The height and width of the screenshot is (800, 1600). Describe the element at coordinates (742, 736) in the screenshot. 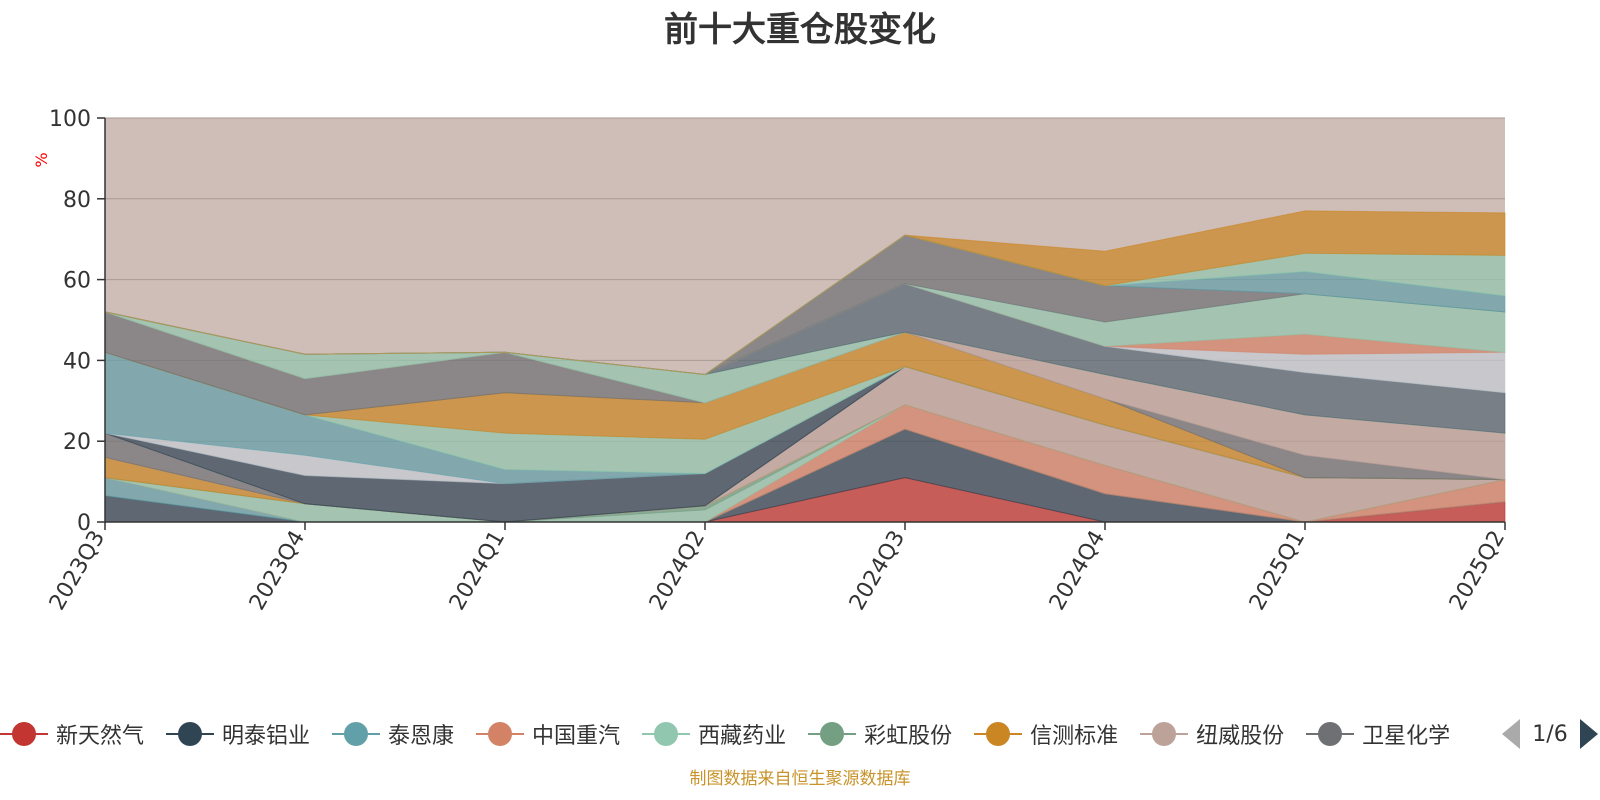

I see `legend-label: 西藏药业` at that location.